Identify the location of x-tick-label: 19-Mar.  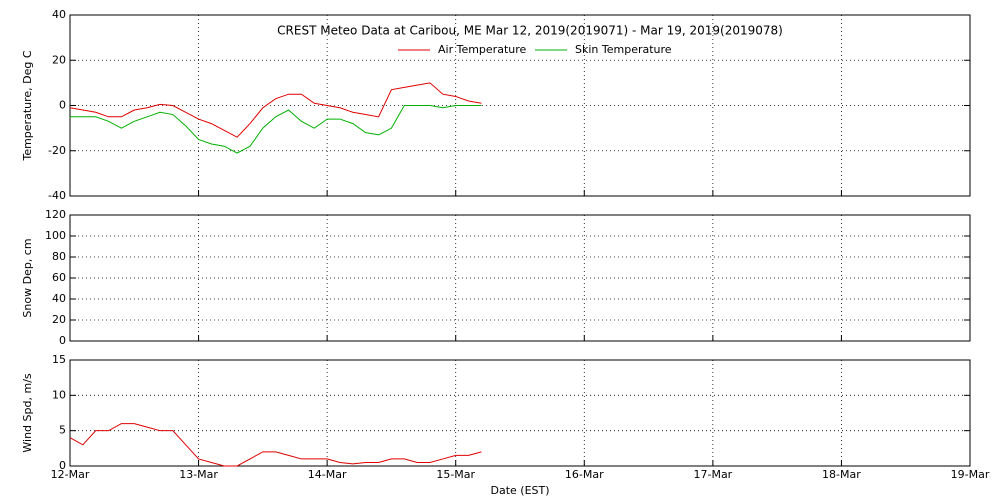
(970, 474).